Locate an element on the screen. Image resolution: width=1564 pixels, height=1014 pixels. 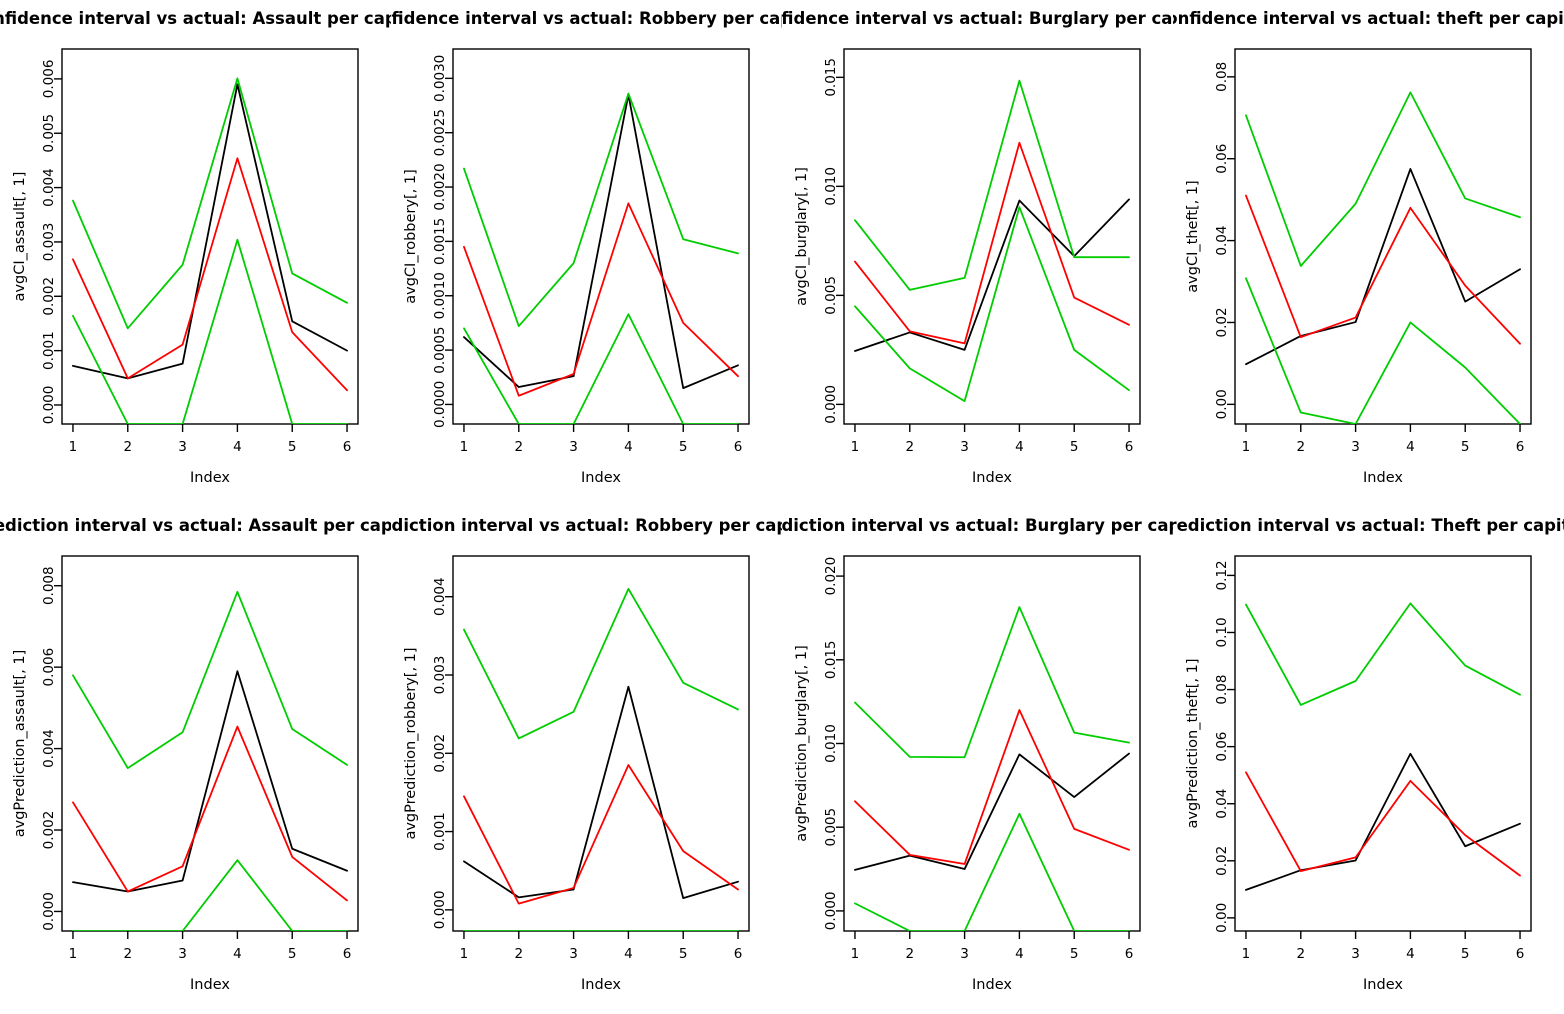
y-tick-label: 0.006 is located at coordinates (49, 667).